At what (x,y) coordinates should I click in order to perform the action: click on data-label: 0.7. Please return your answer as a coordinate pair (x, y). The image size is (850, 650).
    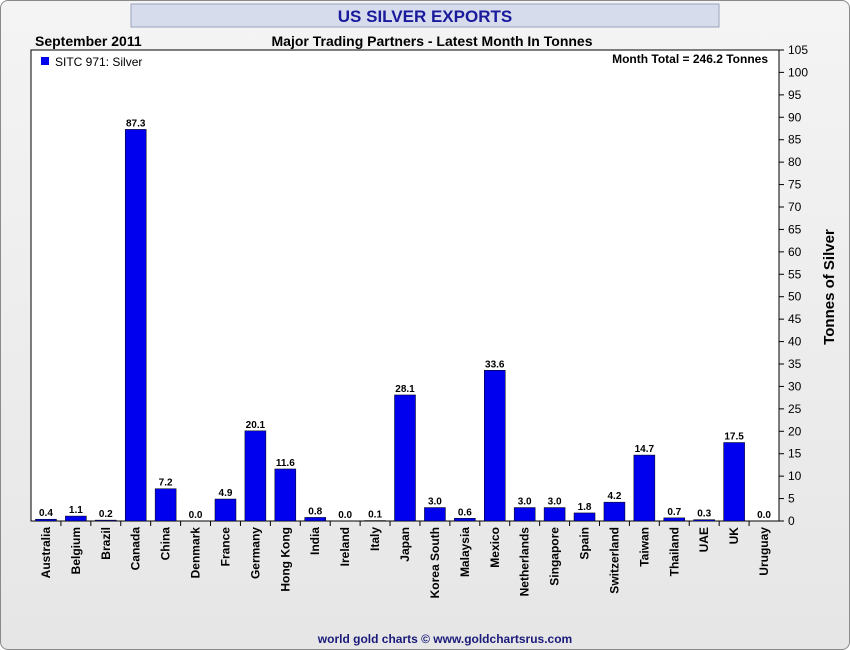
    Looking at the image, I should click on (674, 512).